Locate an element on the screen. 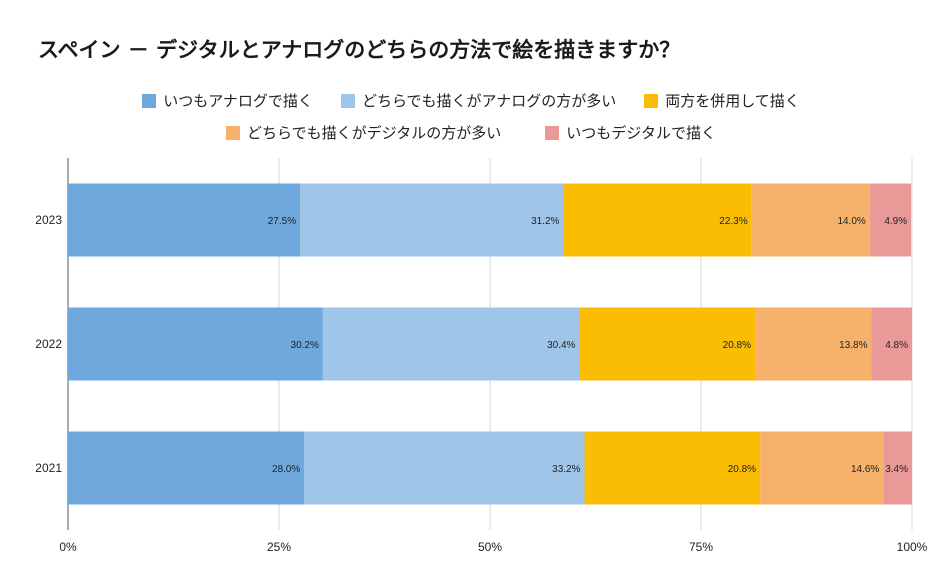  legend-row-2: どちらでも描くがデジタルの方が多い いつもデジタルで描く is located at coordinates (471, 132).